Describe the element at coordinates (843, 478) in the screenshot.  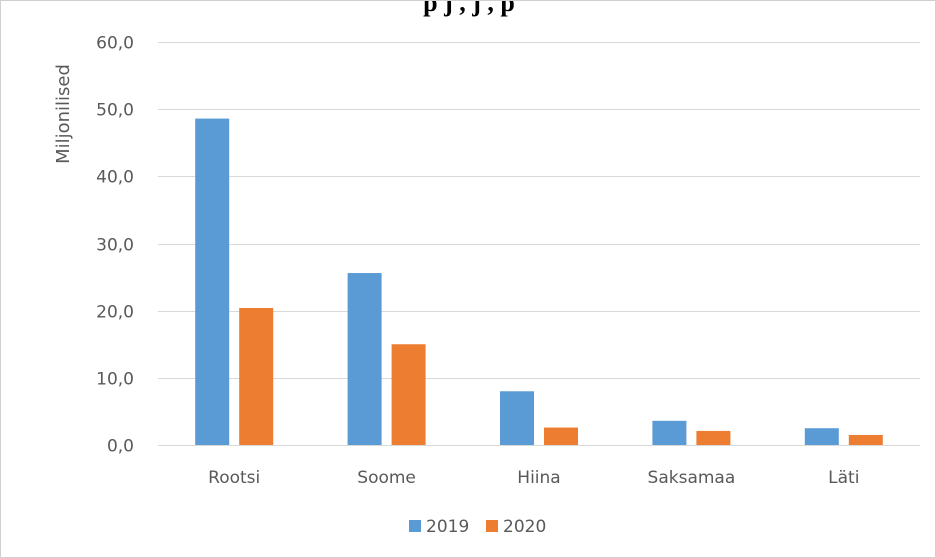
I see `x-tick-label: Läti` at that location.